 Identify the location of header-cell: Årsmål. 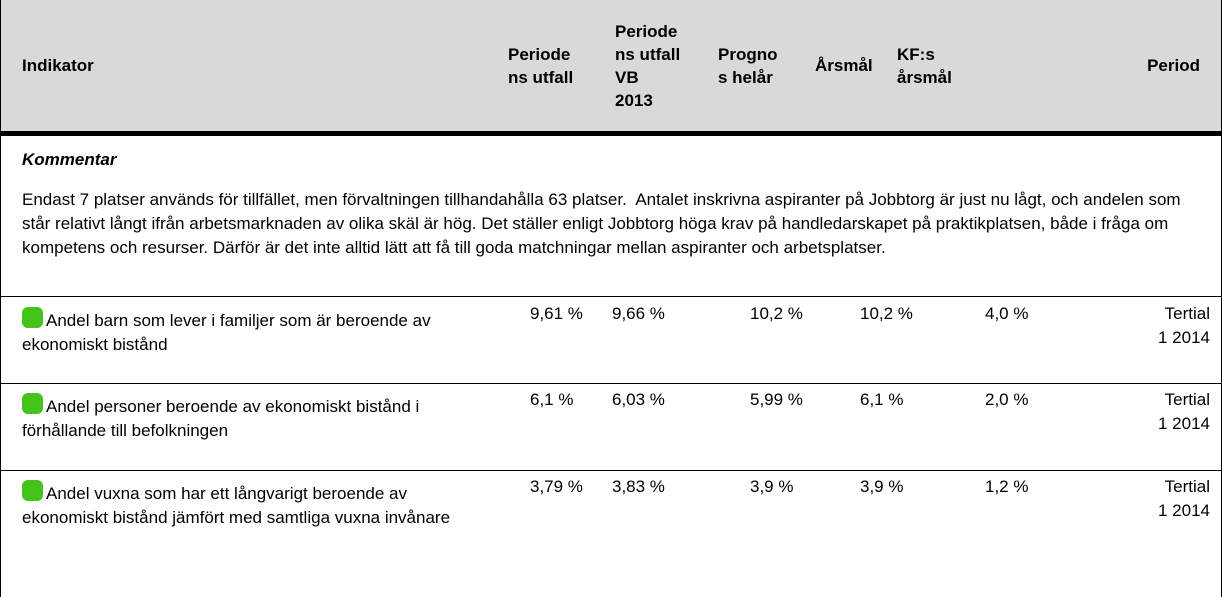
(844, 65).